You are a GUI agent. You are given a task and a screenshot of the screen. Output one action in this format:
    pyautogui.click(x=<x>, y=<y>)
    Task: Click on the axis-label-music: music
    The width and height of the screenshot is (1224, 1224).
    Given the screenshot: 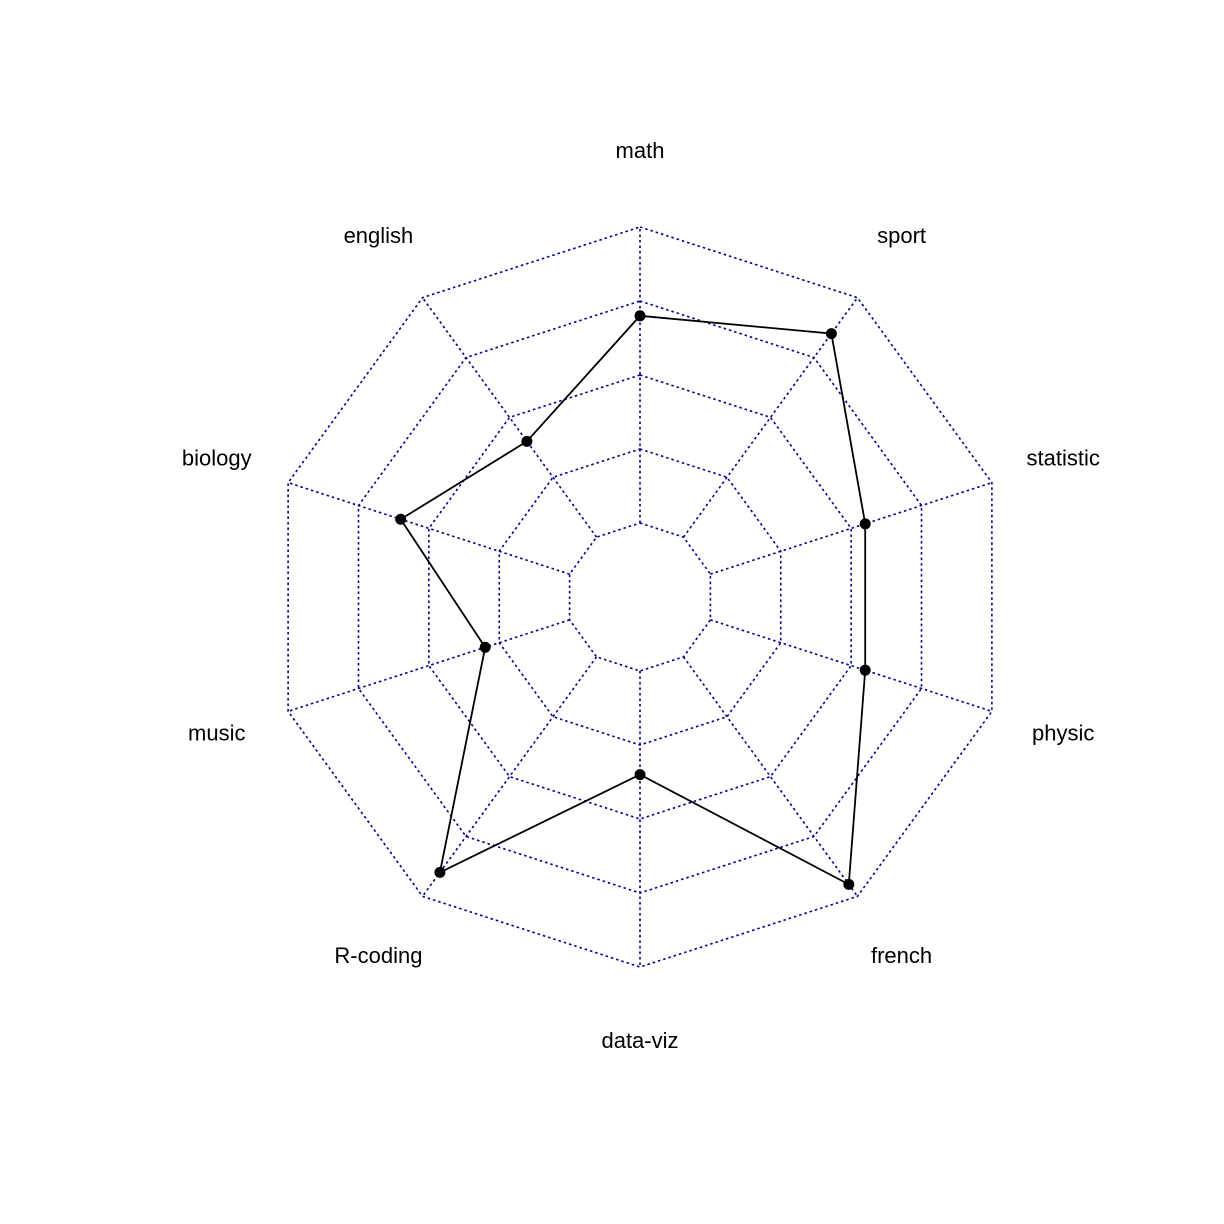 What is the action you would take?
    pyautogui.click(x=216, y=732)
    